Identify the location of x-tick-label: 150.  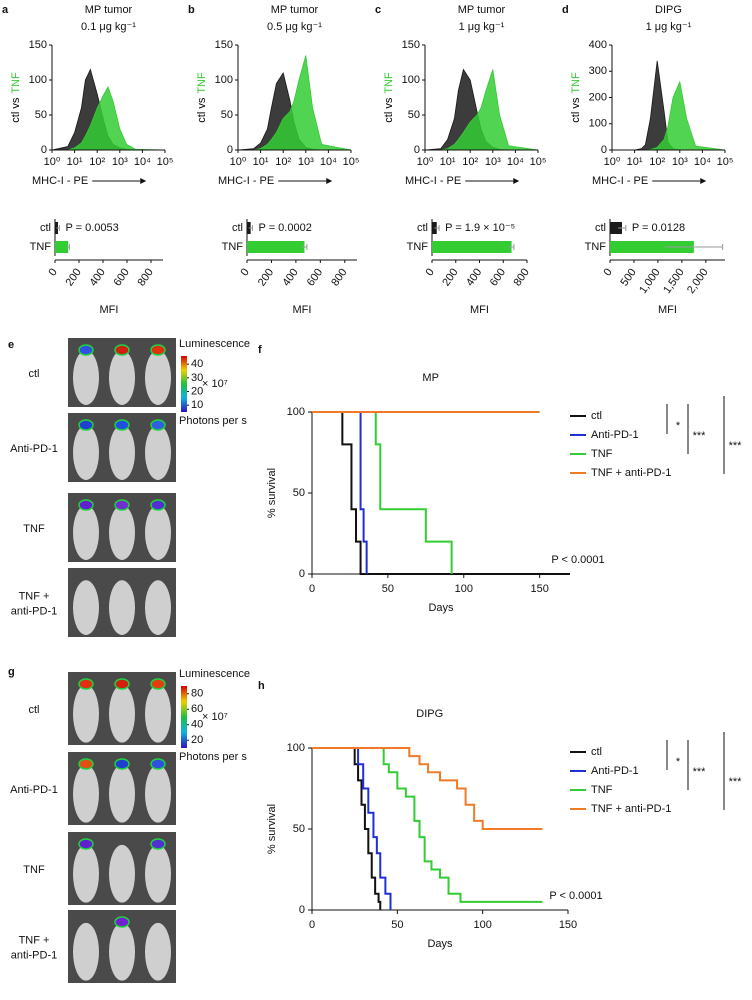
(568, 925).